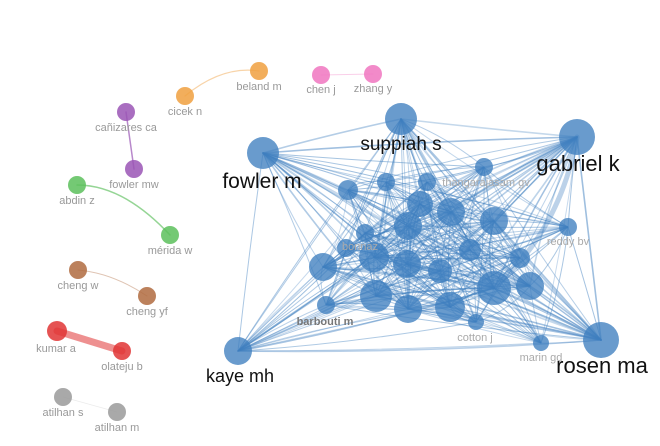 This screenshot has width=660, height=446. What do you see at coordinates (541, 343) in the screenshot?
I see `node-marin-gd` at bounding box center [541, 343].